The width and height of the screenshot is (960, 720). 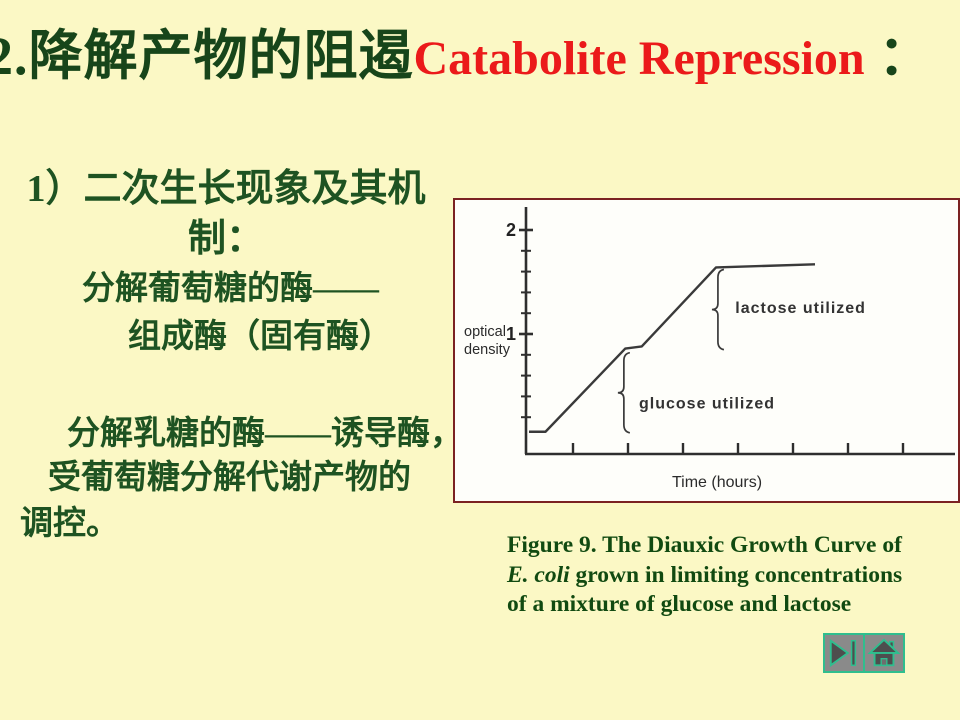 I want to click on title-english: Catabolite Repression, so click(x=639, y=58).